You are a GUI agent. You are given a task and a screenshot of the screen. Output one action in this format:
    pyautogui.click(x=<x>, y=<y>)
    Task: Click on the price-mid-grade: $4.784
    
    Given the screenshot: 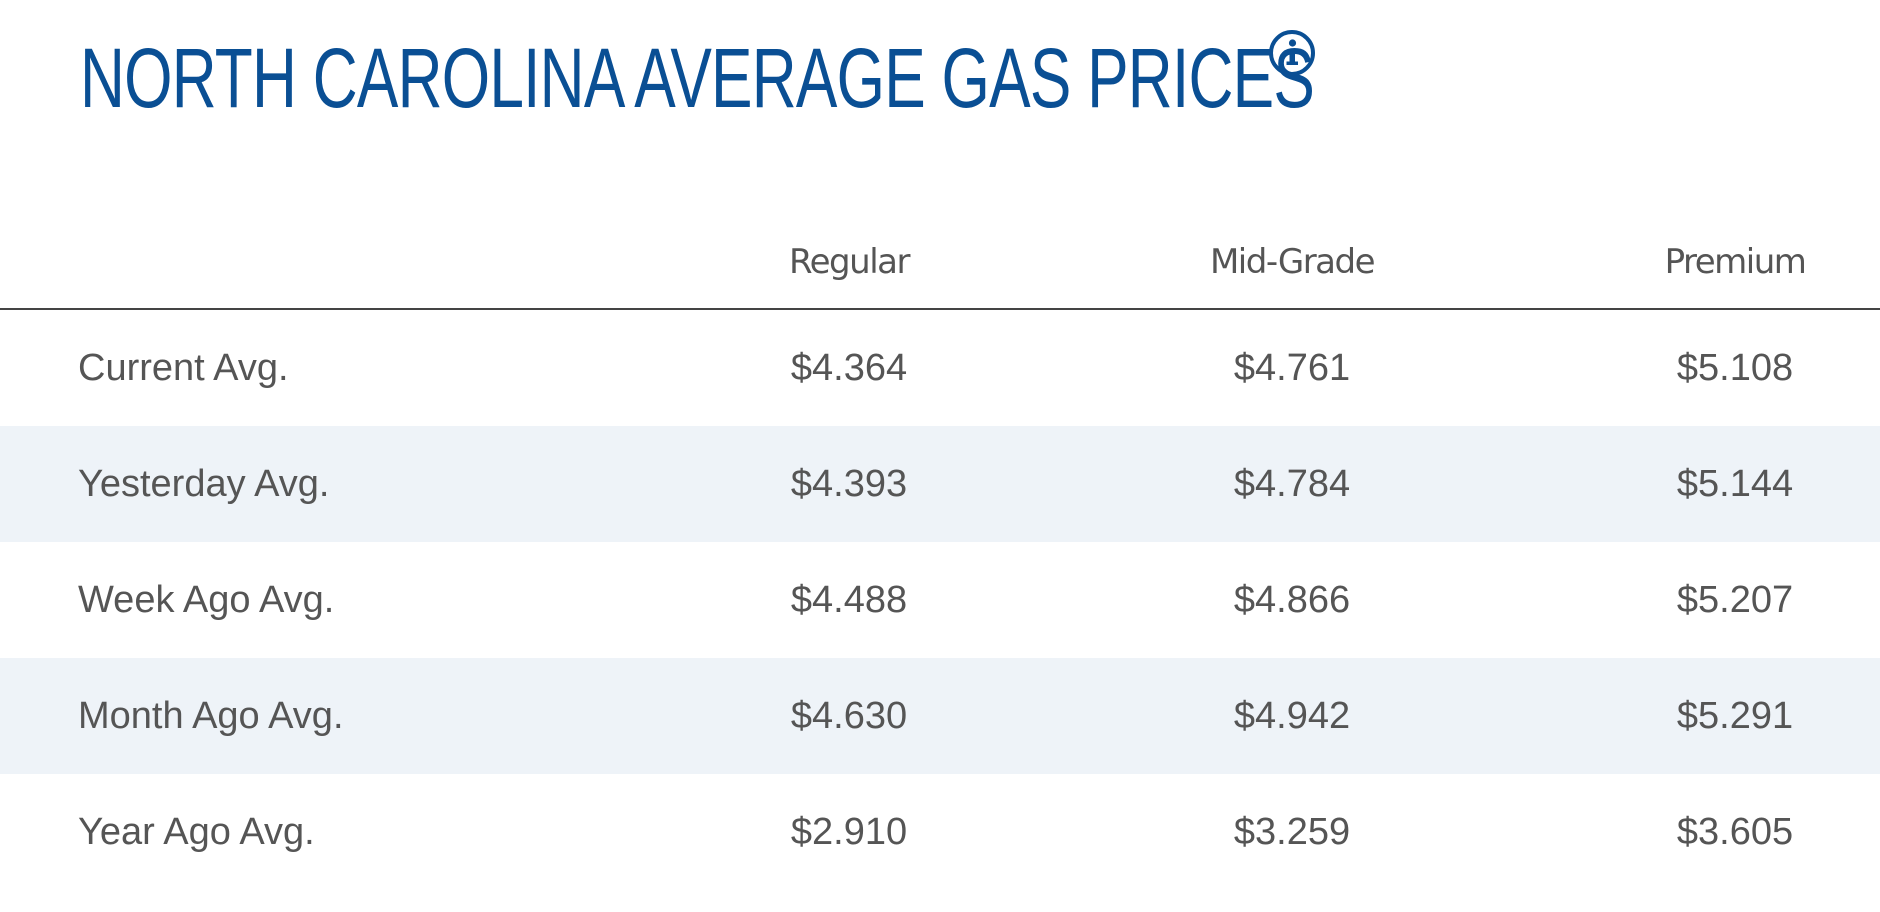 What is the action you would take?
    pyautogui.click(x=1292, y=484)
    